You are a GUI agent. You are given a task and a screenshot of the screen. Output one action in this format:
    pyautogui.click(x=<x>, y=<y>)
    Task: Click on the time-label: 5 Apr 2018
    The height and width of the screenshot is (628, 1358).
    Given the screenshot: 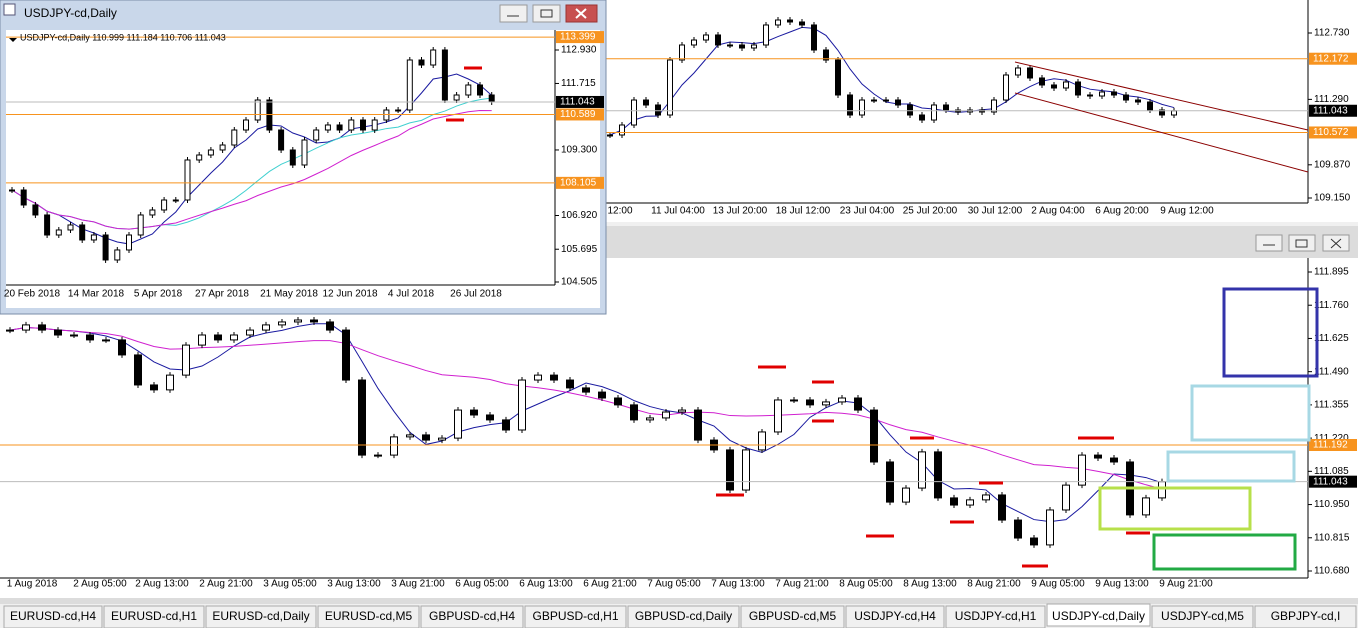 What is the action you would take?
    pyautogui.click(x=158, y=294)
    